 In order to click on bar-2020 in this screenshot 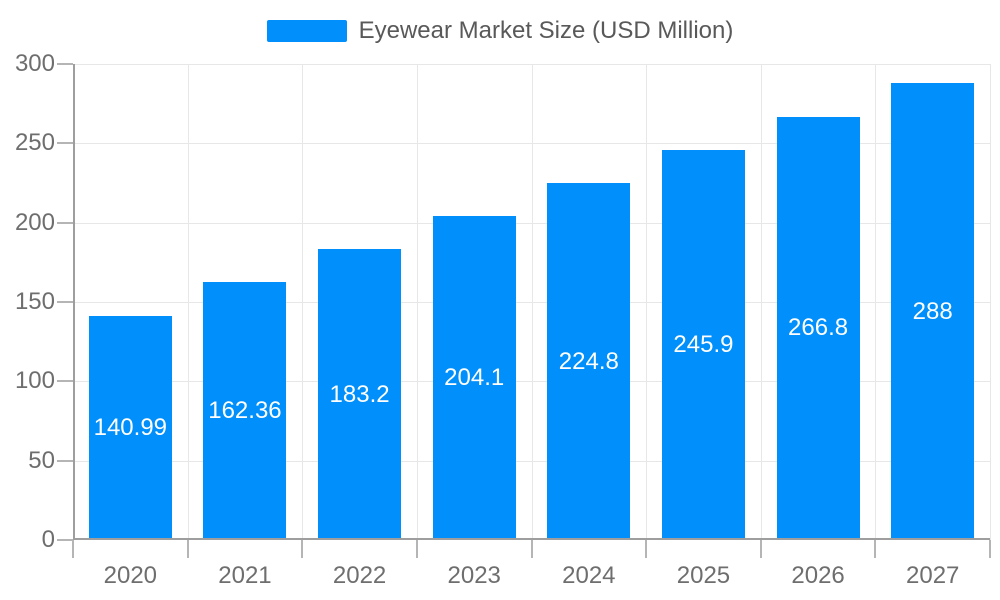, I will do `click(130, 428)`.